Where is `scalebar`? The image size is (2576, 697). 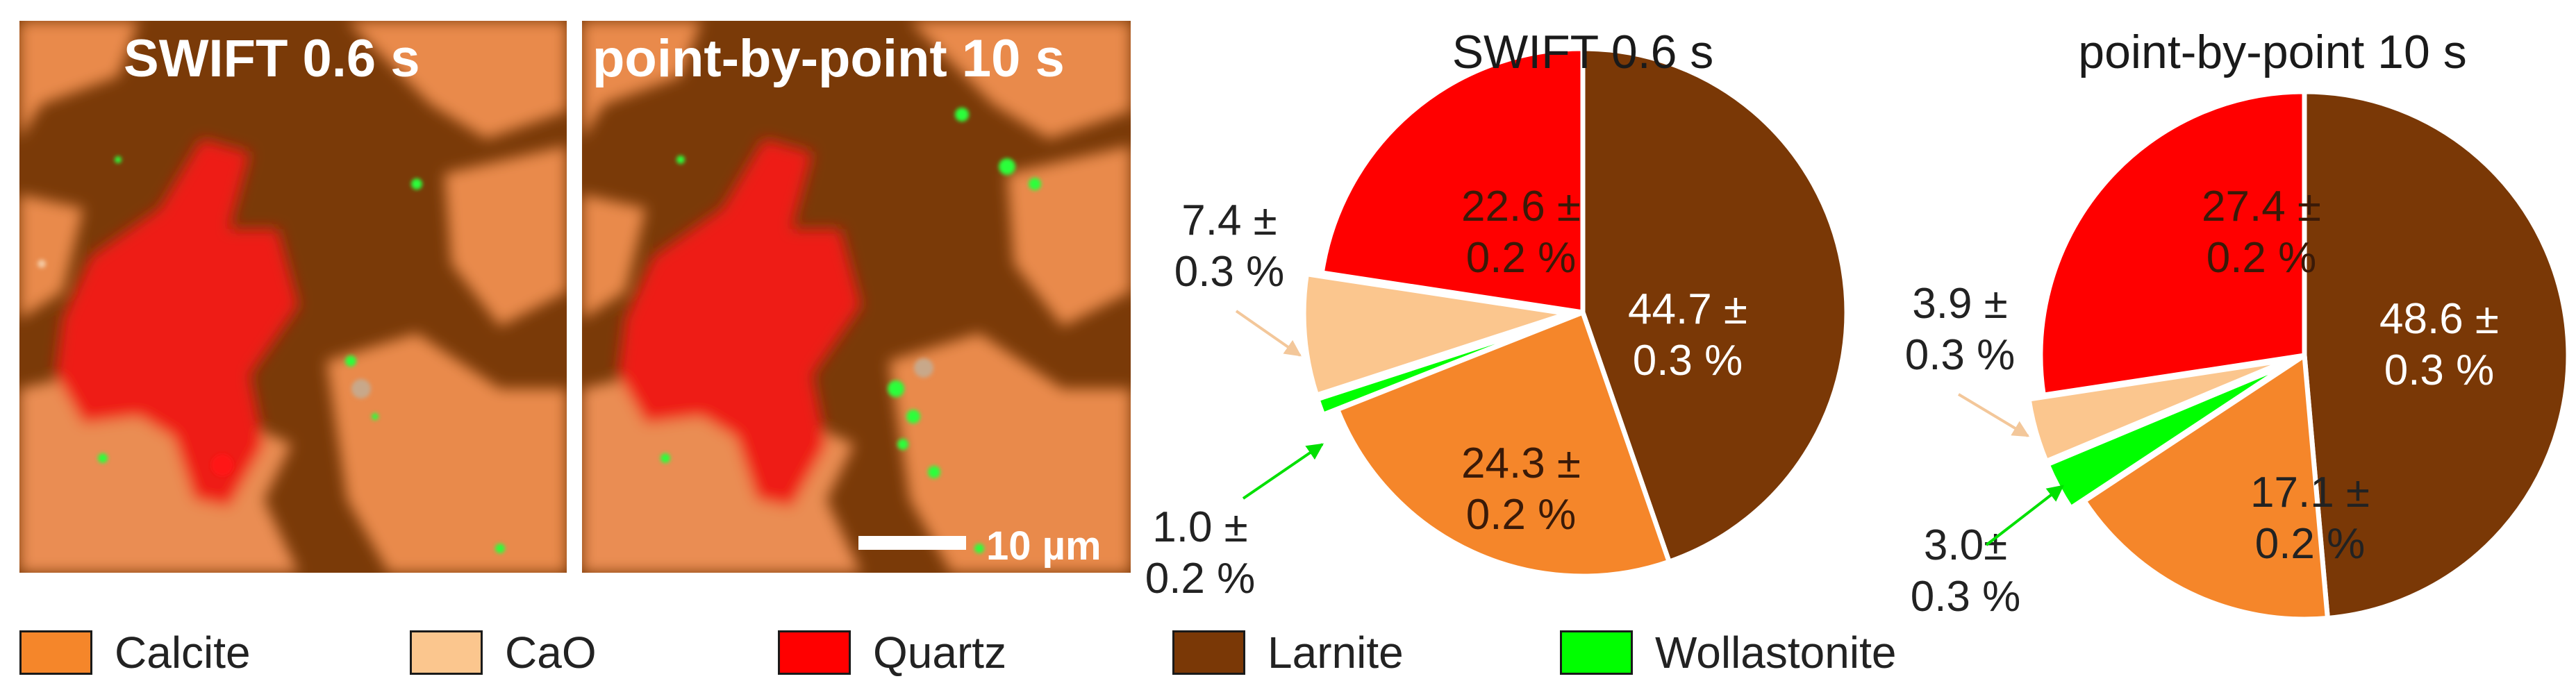
scalebar is located at coordinates (912, 543).